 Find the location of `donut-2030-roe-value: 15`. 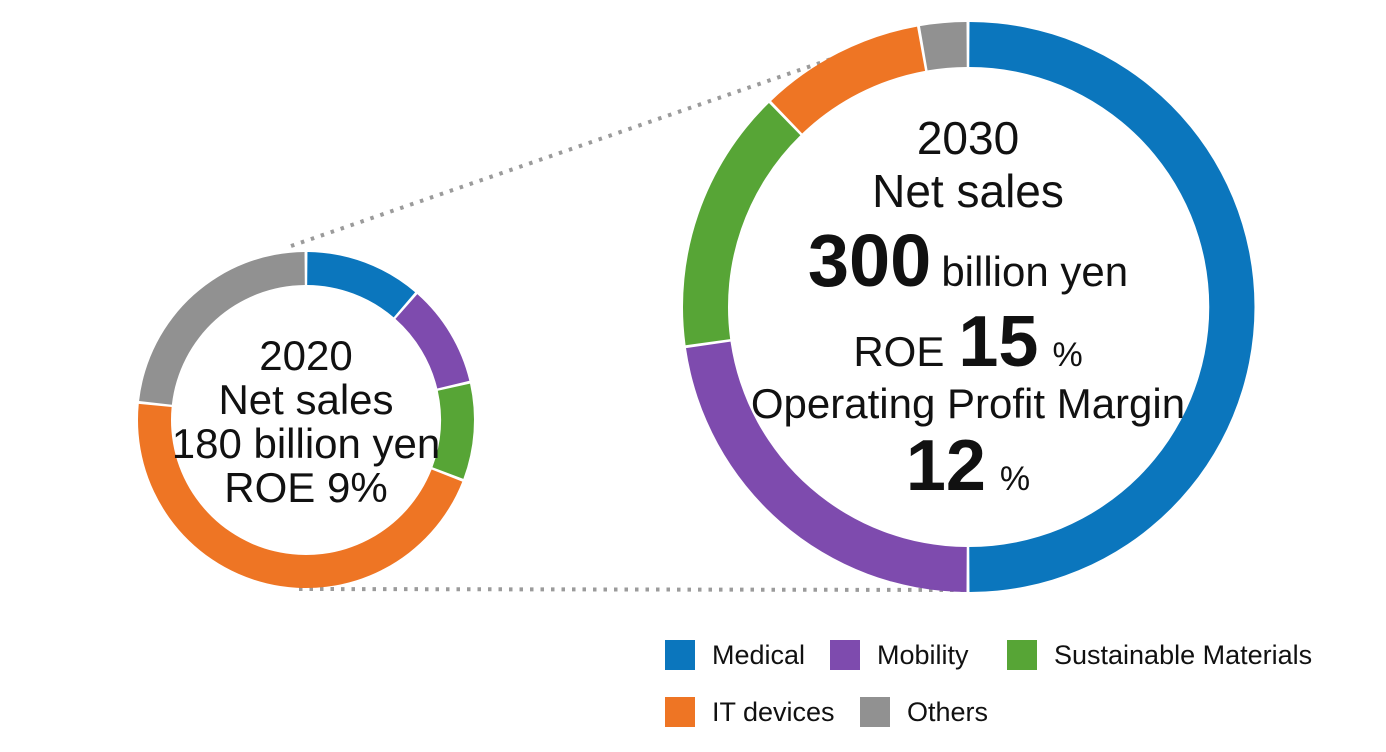

donut-2030-roe-value: 15 is located at coordinates (998, 342).